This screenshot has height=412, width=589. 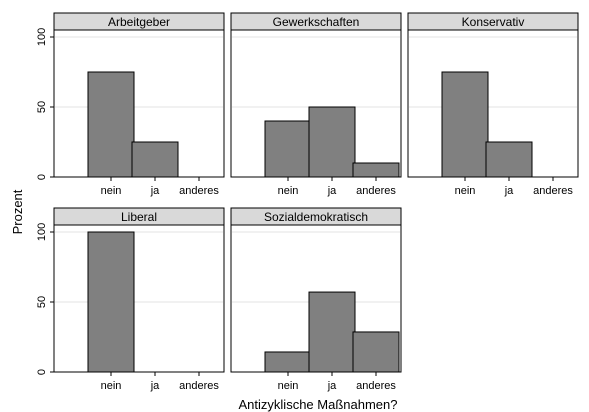 I want to click on plot-area, so click(x=139, y=298).